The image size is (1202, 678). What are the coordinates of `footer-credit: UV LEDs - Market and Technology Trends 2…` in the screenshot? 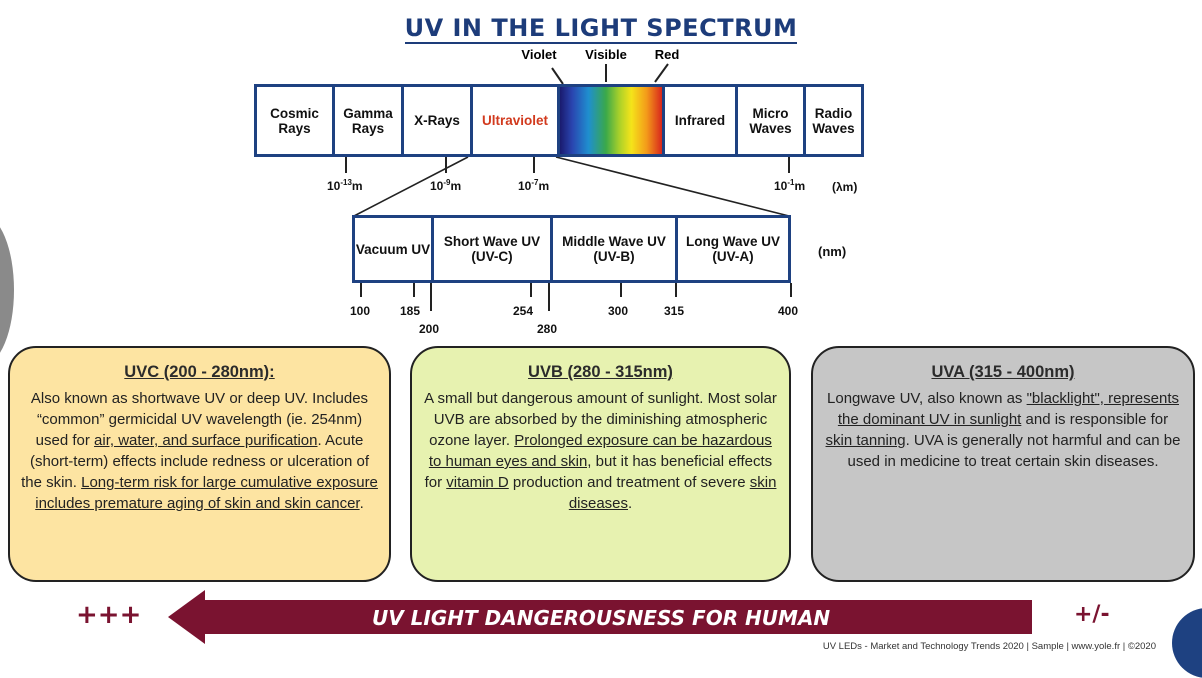 It's located at (989, 646).